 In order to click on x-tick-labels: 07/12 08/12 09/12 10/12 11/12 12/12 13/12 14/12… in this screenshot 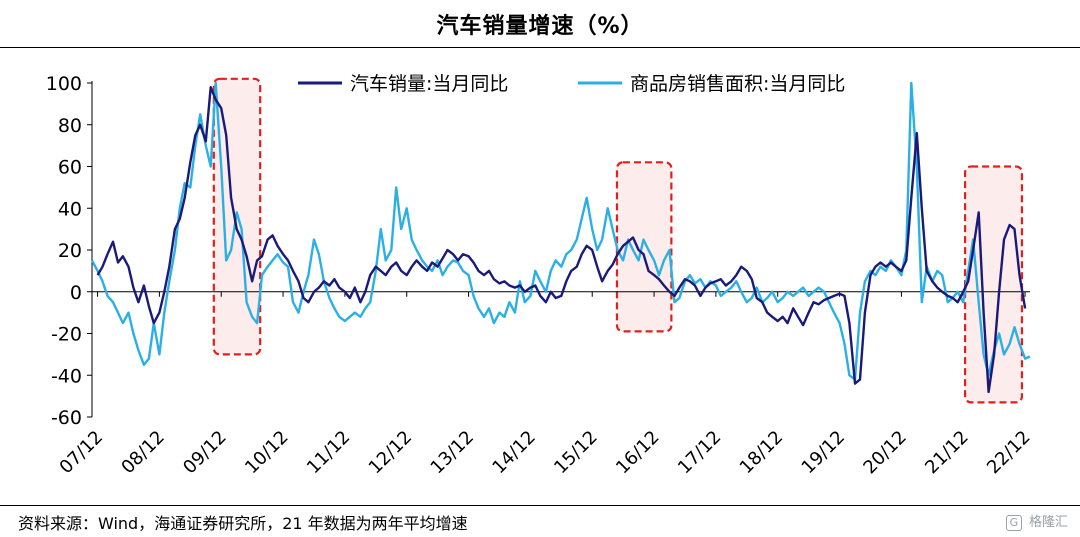, I will do `click(545, 453)`.